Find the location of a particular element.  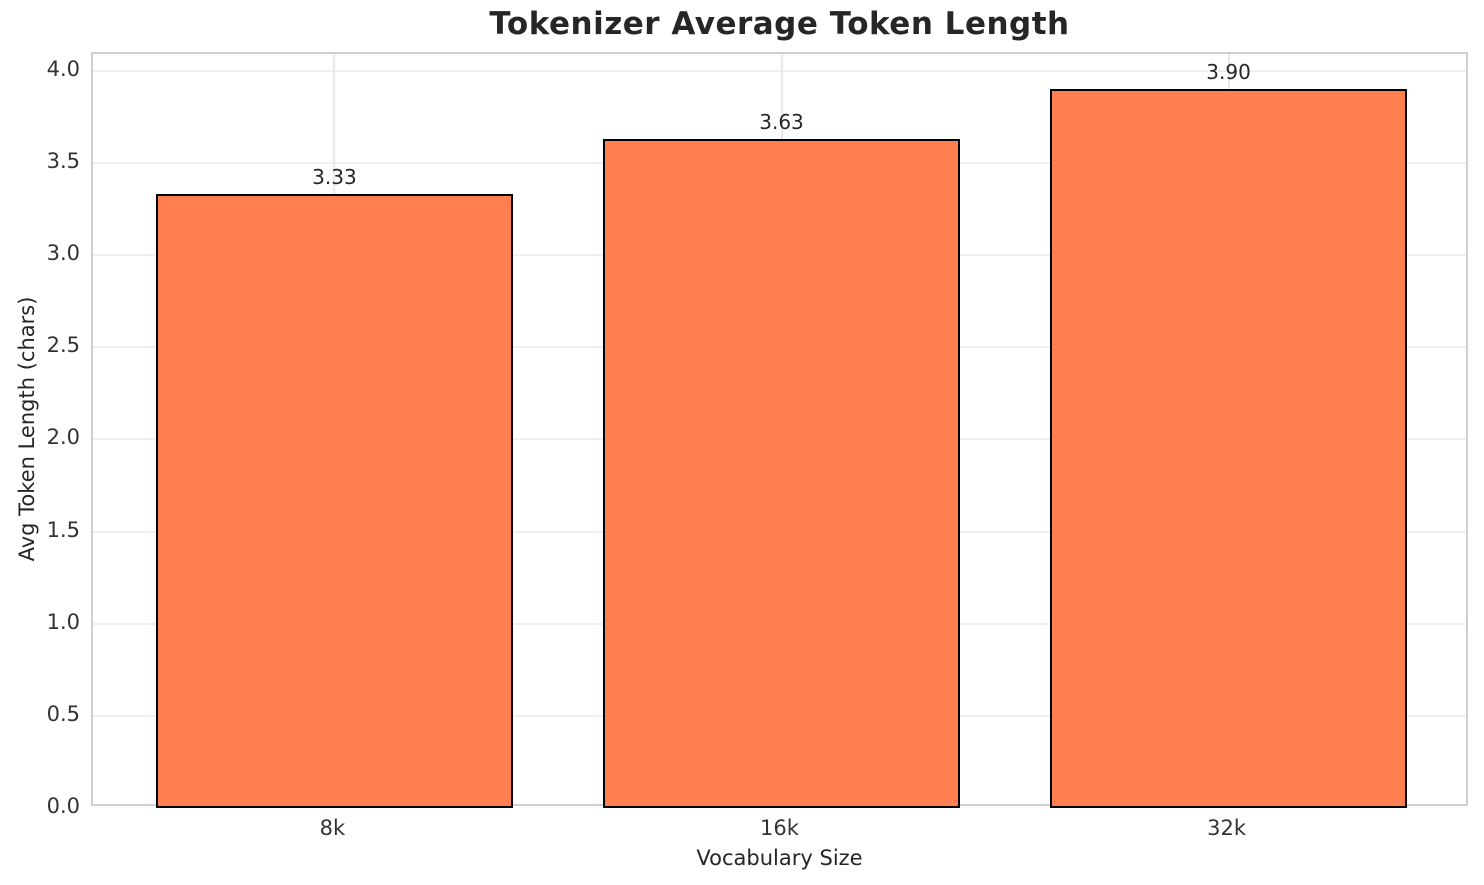

chart-title: Tokenizer Average Token Length is located at coordinates (779, 24).